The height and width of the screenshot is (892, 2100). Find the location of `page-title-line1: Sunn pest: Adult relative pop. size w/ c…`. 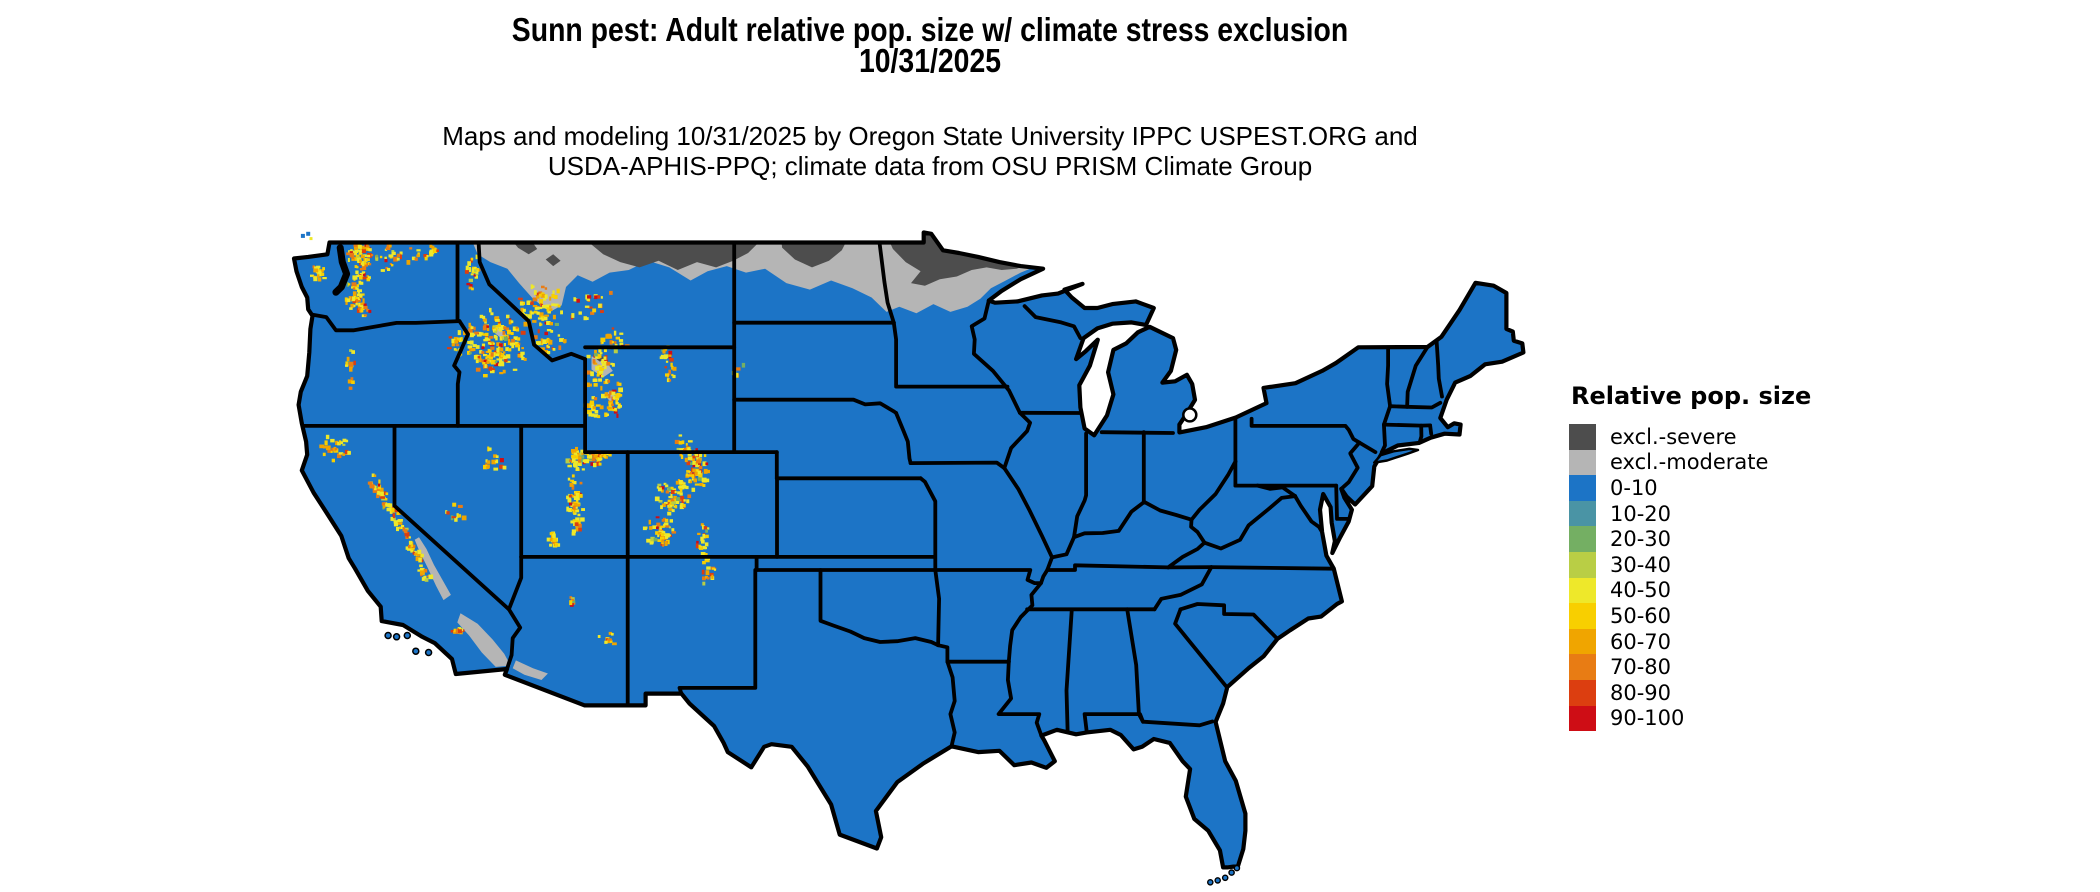

page-title-line1: Sunn pest: Adult relative pop. size w/ c… is located at coordinates (930, 29).